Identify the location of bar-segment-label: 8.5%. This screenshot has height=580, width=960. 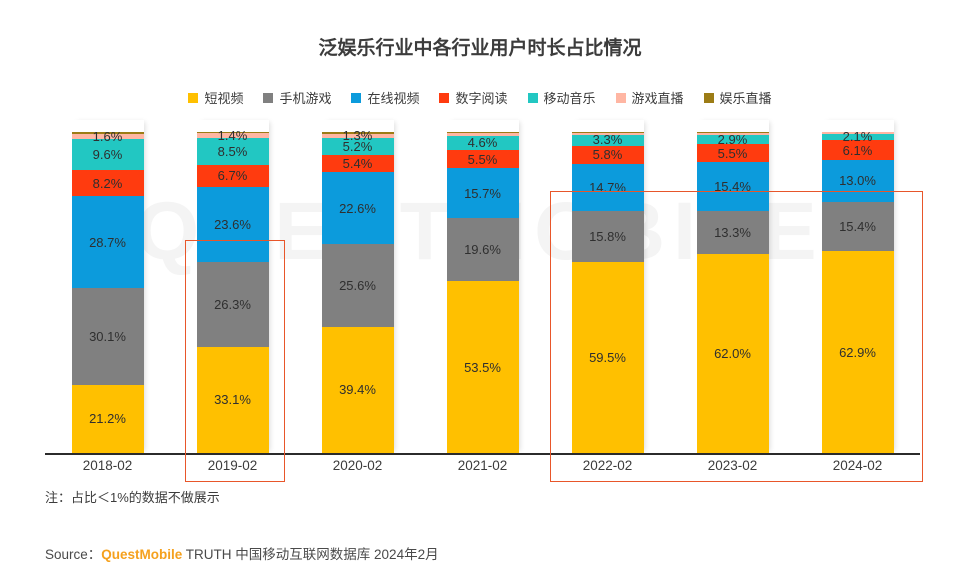
(232, 151).